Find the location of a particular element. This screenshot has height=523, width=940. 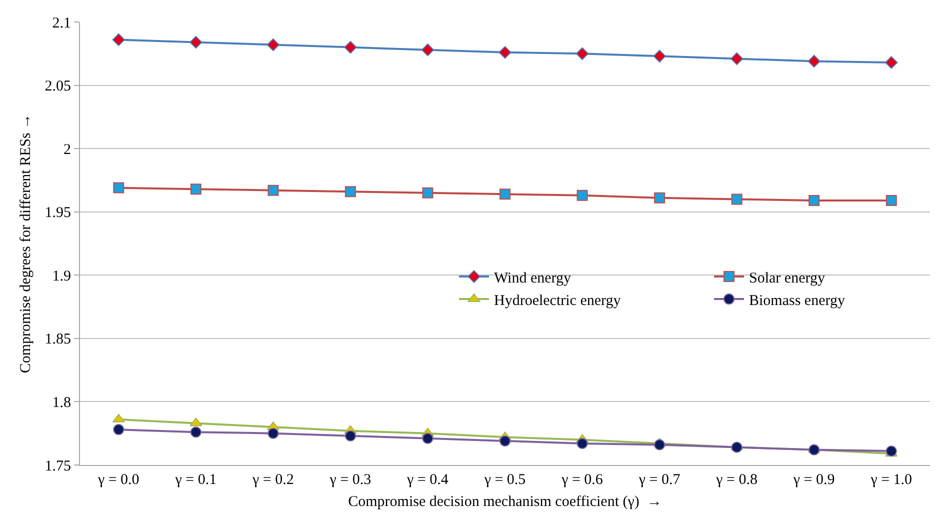

y-tick-label: 1.8 is located at coordinates (61, 402).